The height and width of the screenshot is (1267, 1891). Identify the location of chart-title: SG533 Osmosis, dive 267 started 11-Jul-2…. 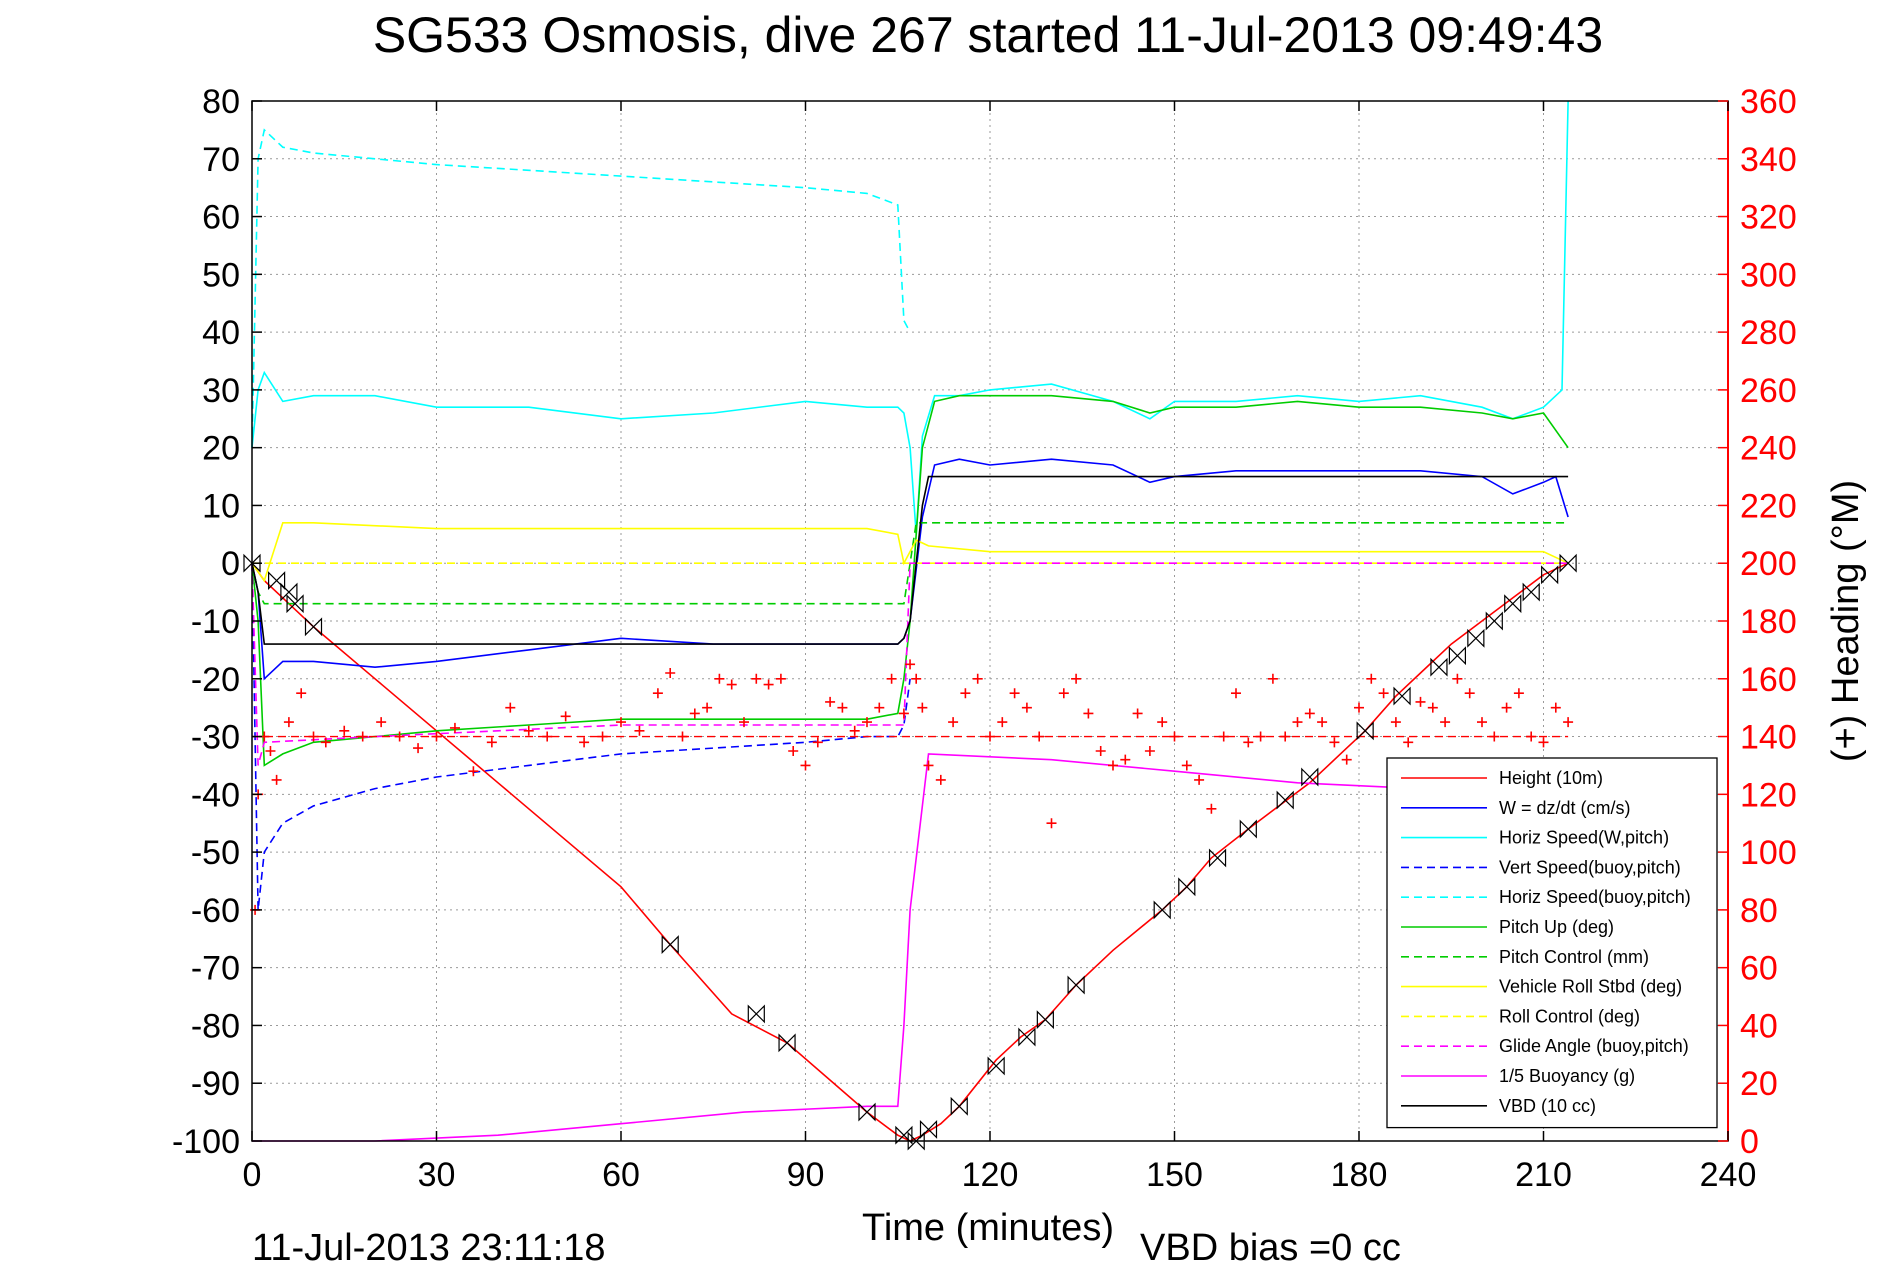
(988, 35).